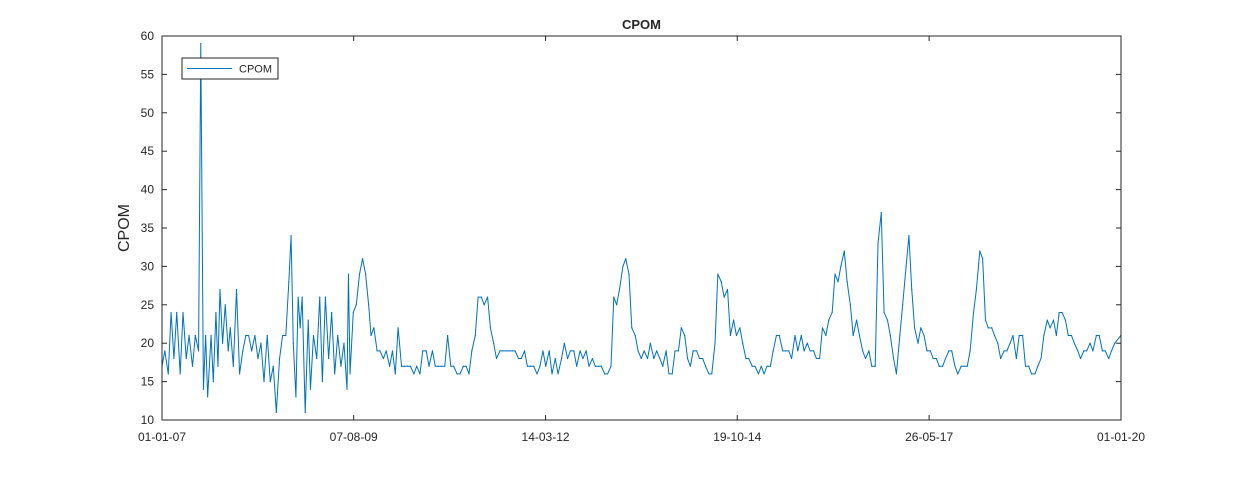 This screenshot has height=477, width=1240. Describe the element at coordinates (641, 24) in the screenshot. I see `chart-title: CPOM` at that location.